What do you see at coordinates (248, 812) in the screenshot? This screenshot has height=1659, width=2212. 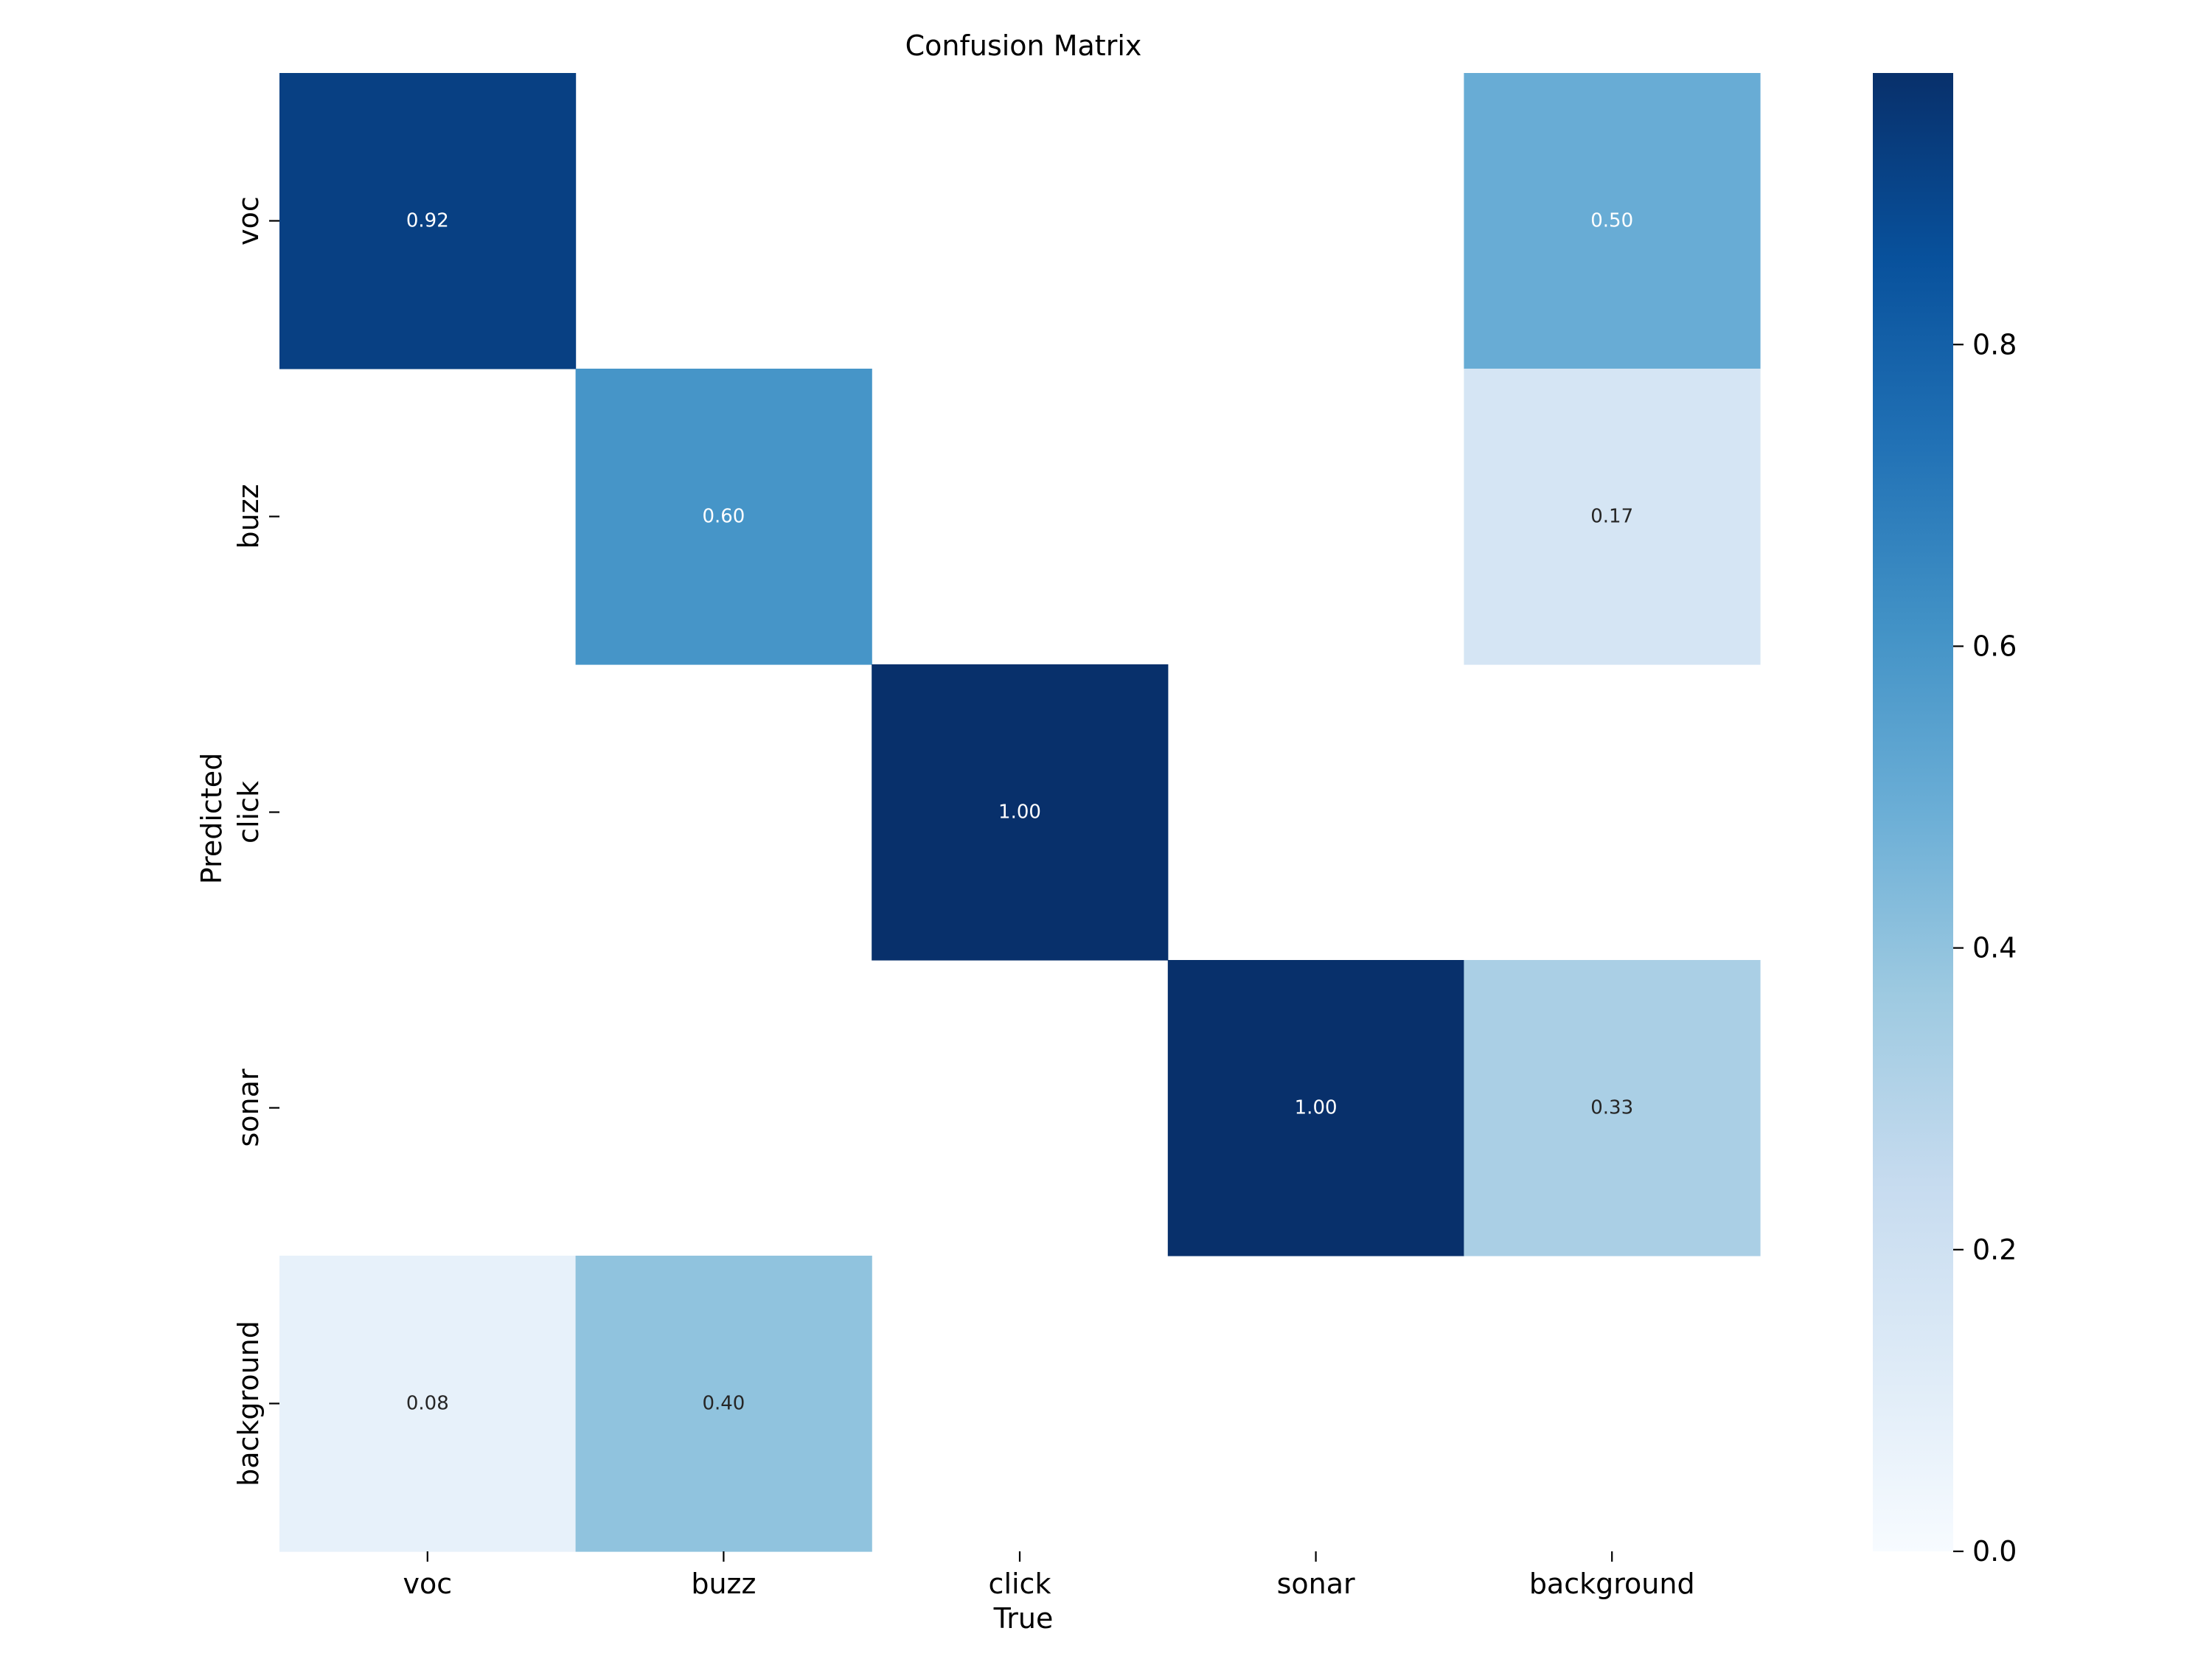 I see `y-tick-label: click` at bounding box center [248, 812].